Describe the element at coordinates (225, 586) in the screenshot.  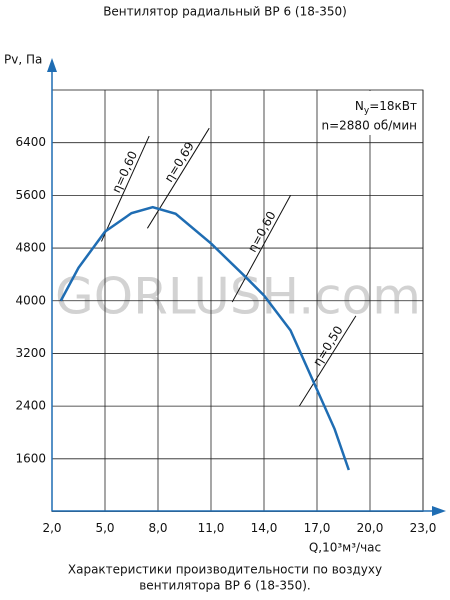
I see `caption: вентилятора ВР 6 (18-350).` at that location.